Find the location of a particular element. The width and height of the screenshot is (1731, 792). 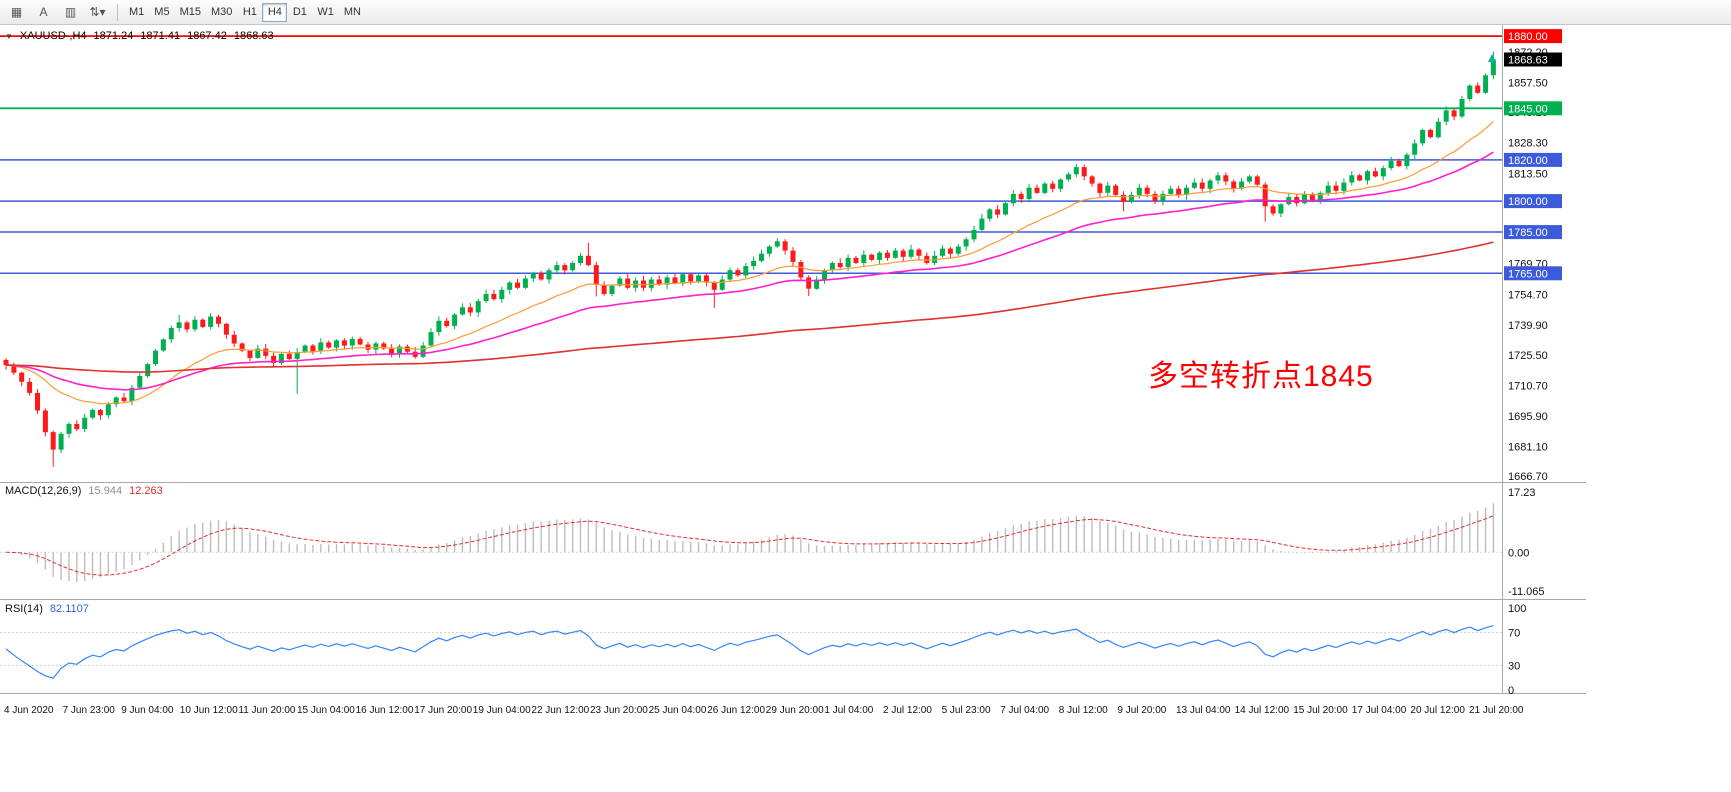

macd-main-value: 15.944 is located at coordinates (105, 491).